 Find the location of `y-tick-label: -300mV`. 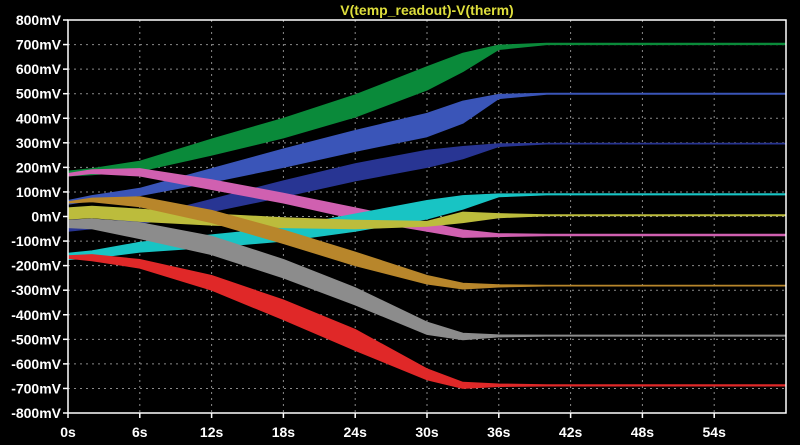

y-tick-label: -300mV is located at coordinates (36, 290).